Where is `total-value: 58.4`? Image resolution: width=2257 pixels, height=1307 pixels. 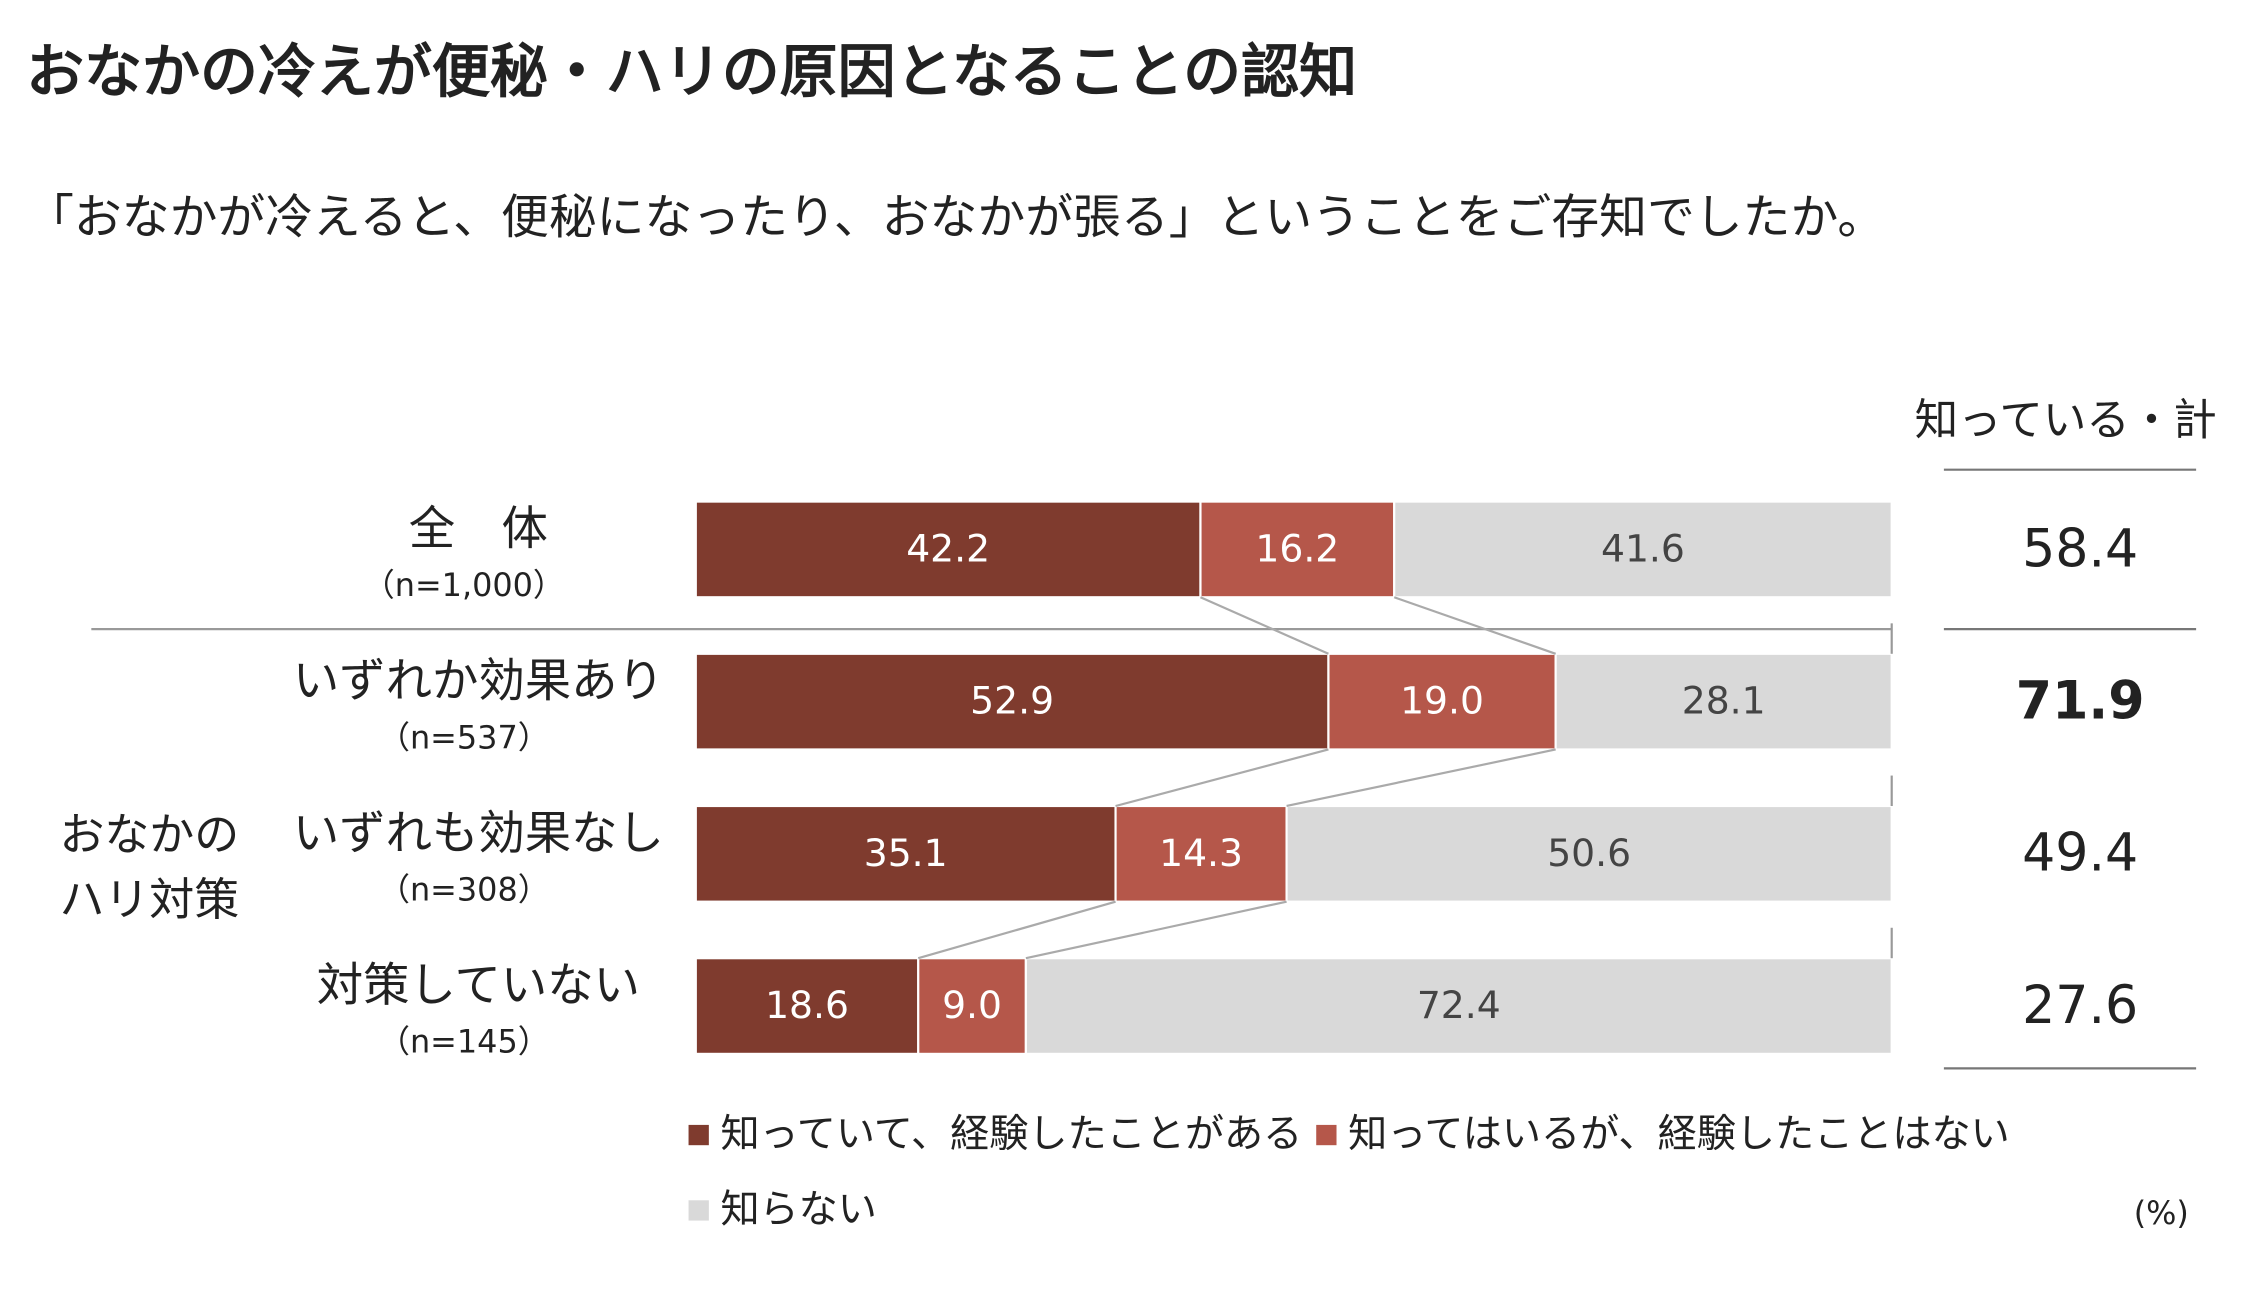
total-value: 58.4 is located at coordinates (2080, 549).